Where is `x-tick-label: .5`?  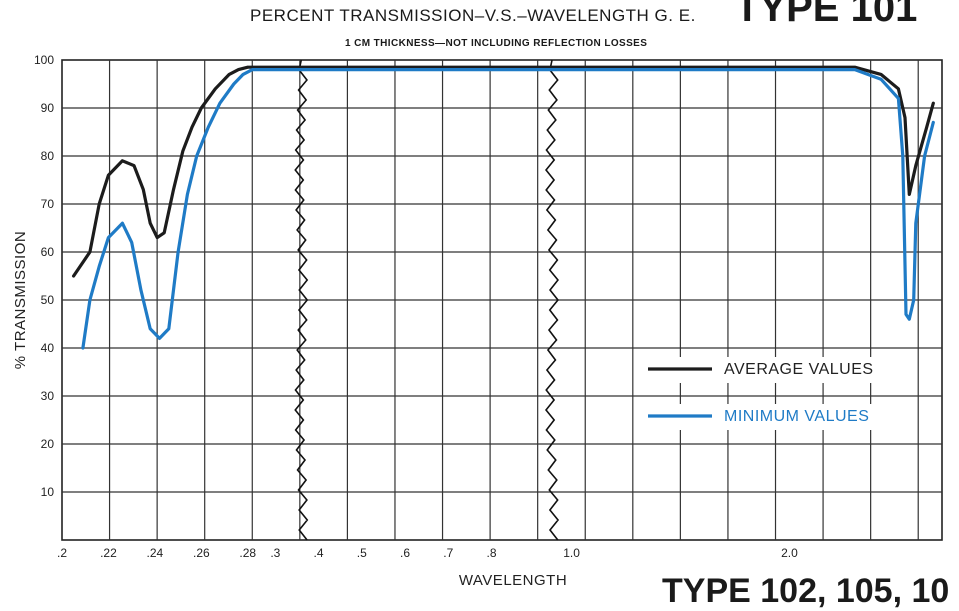
x-tick-label: .5 is located at coordinates (362, 553).